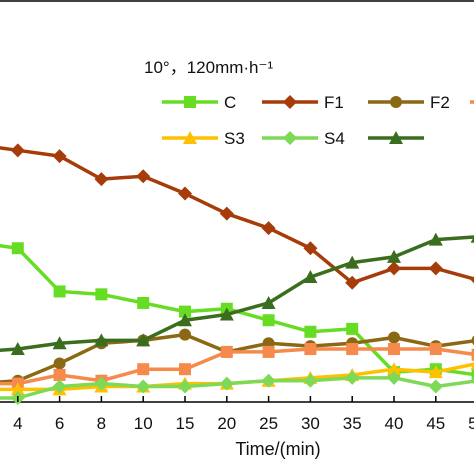  I want to click on x-tick-label: 6, so click(59, 423).